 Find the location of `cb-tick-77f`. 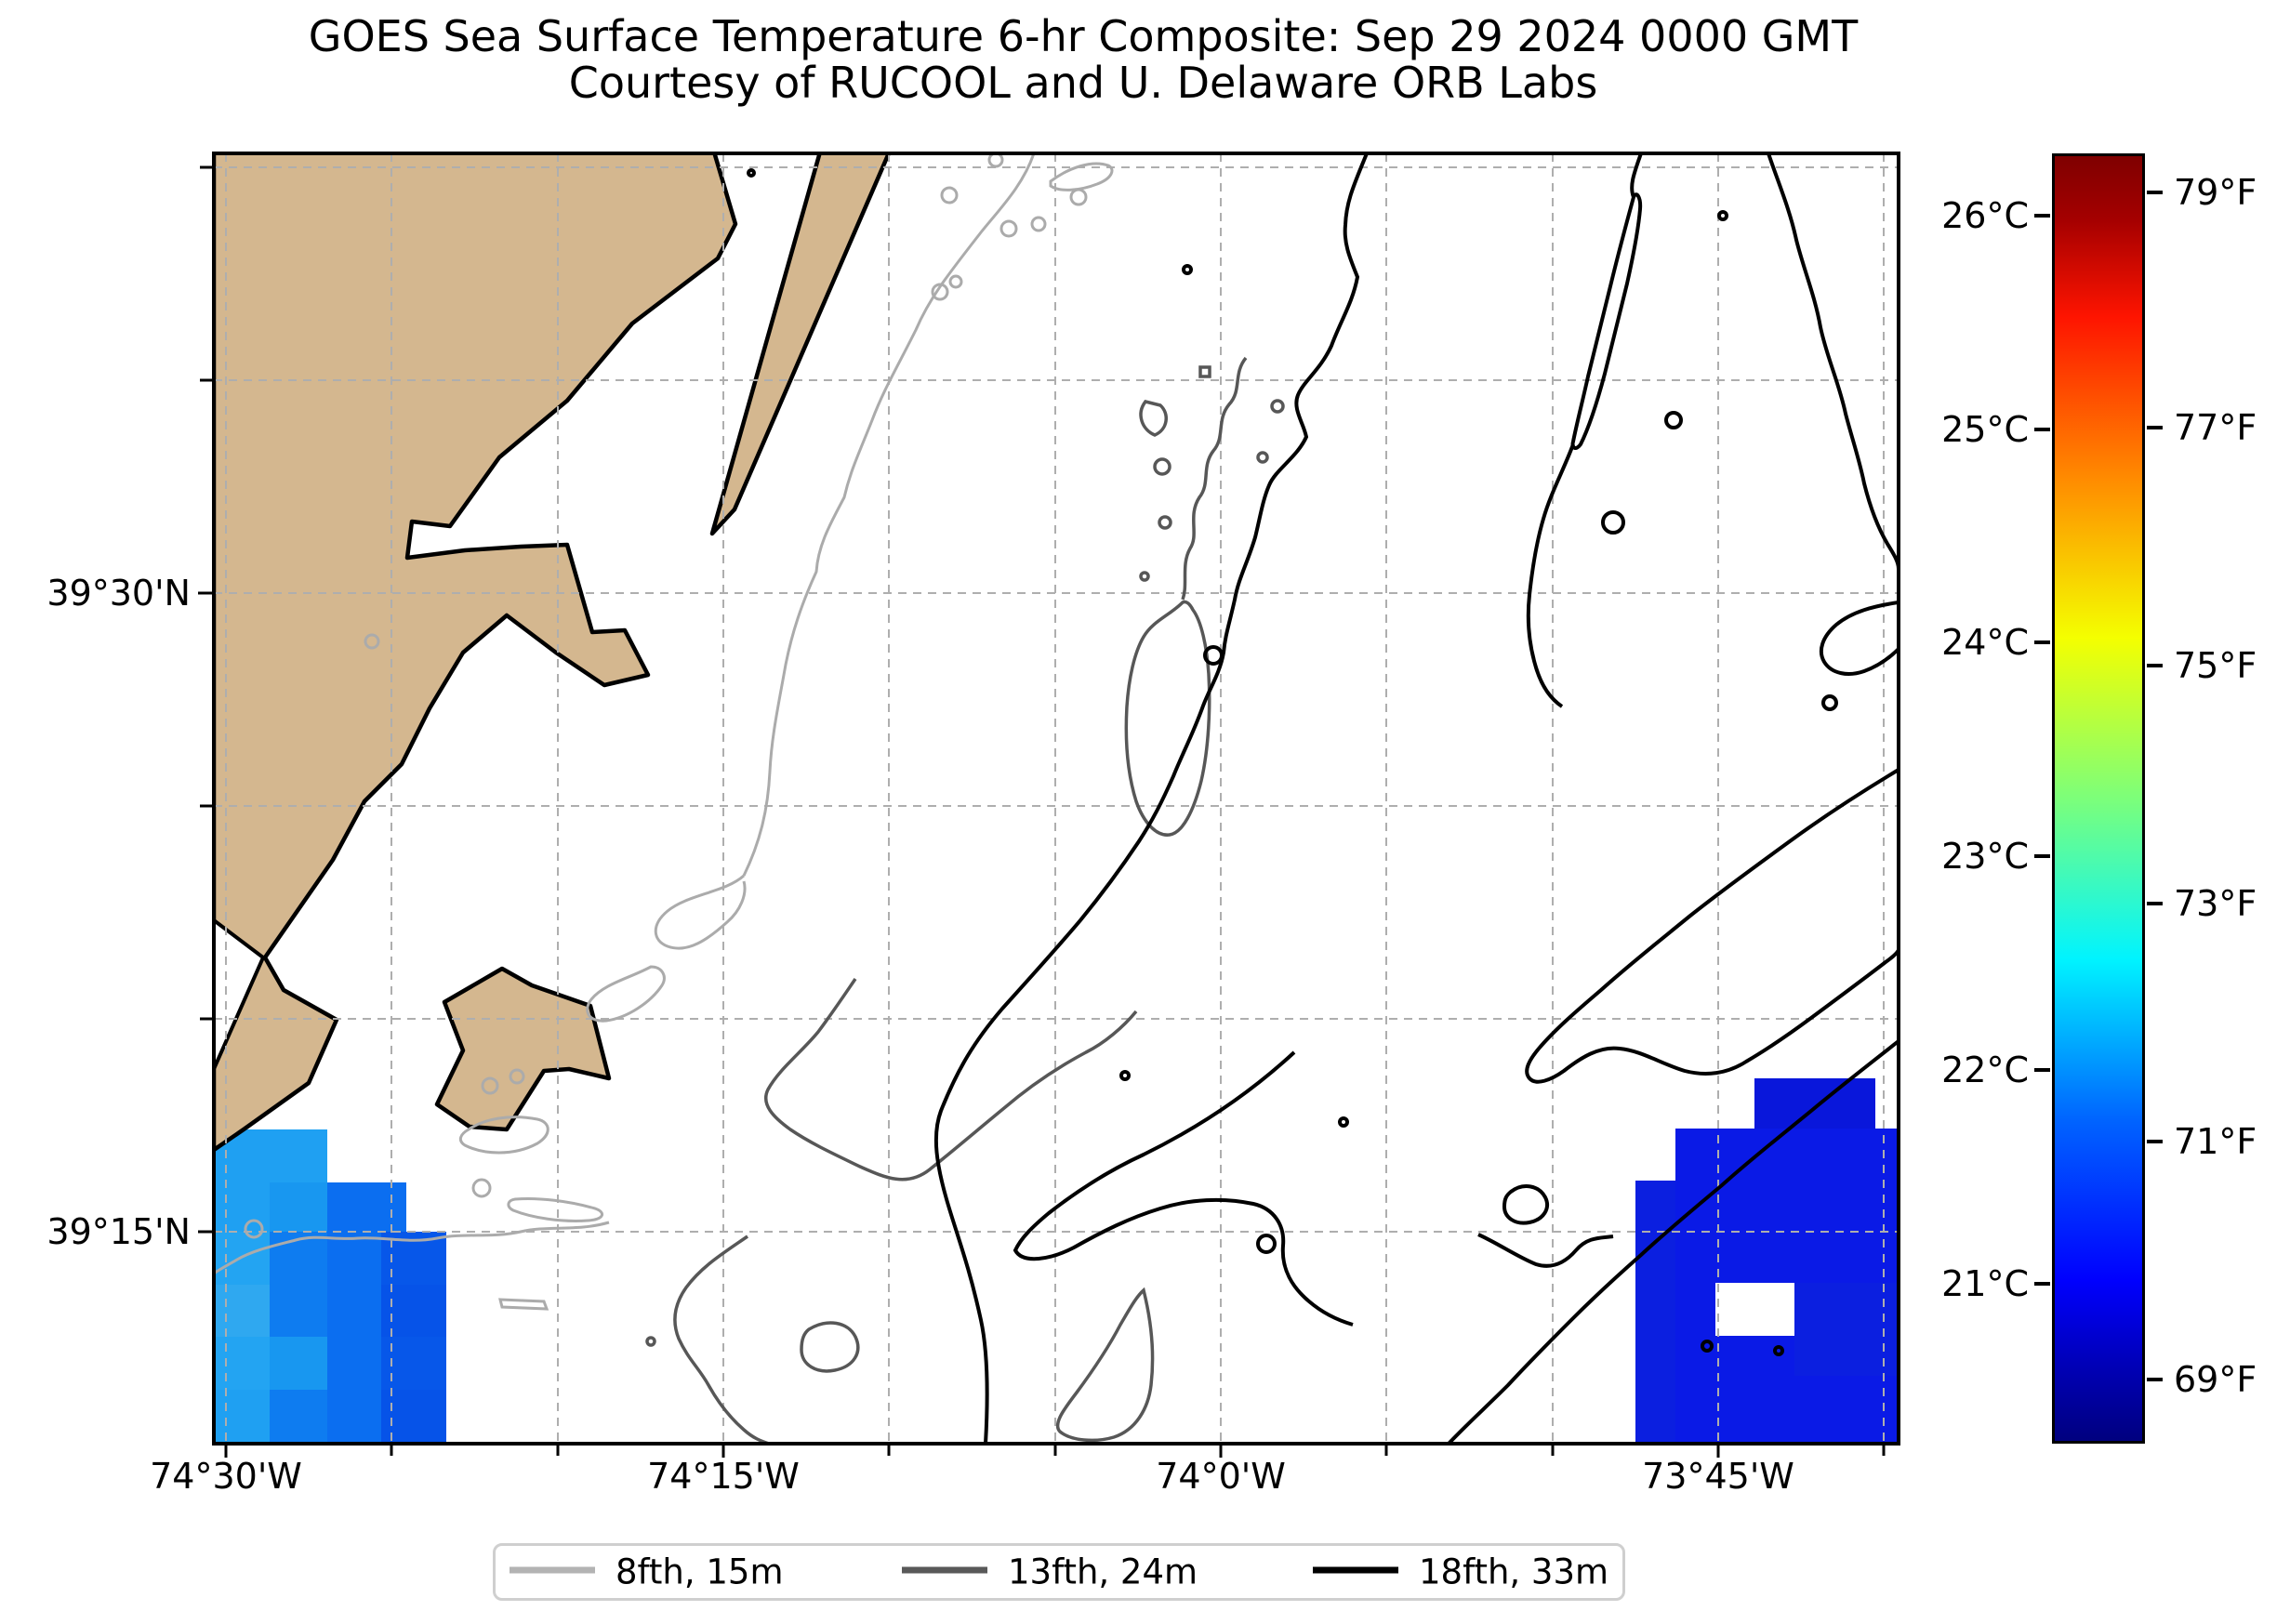

cb-tick-77f is located at coordinates (2155, 428).